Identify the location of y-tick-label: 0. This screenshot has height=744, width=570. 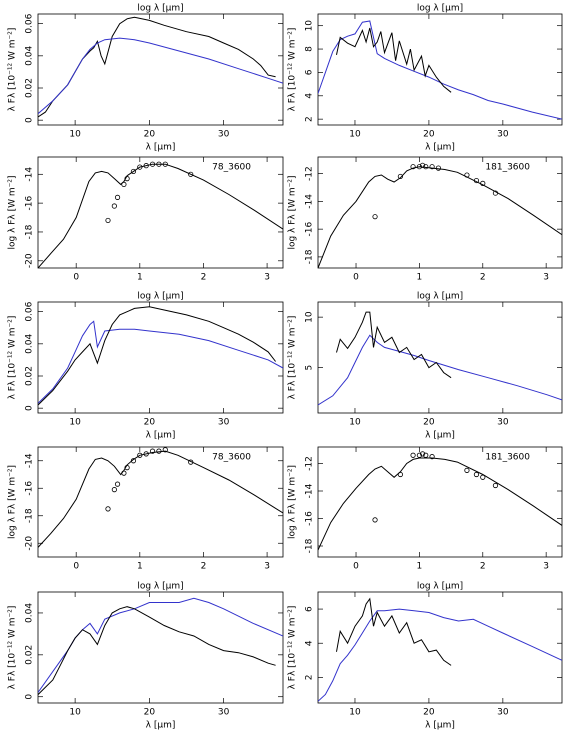
(30, 408).